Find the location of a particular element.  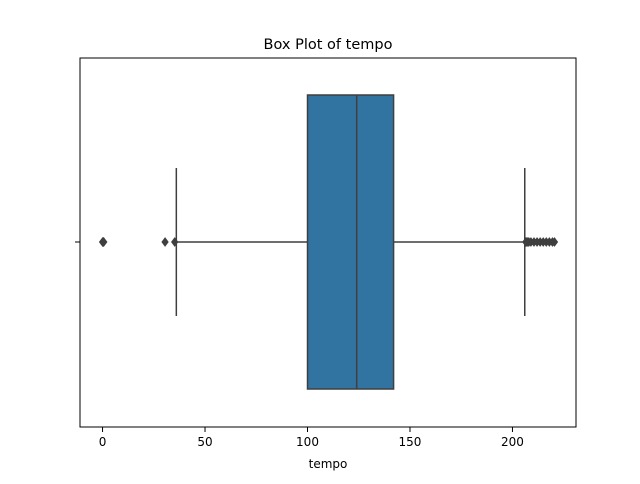

x-tick-label: 50 is located at coordinates (204, 442).